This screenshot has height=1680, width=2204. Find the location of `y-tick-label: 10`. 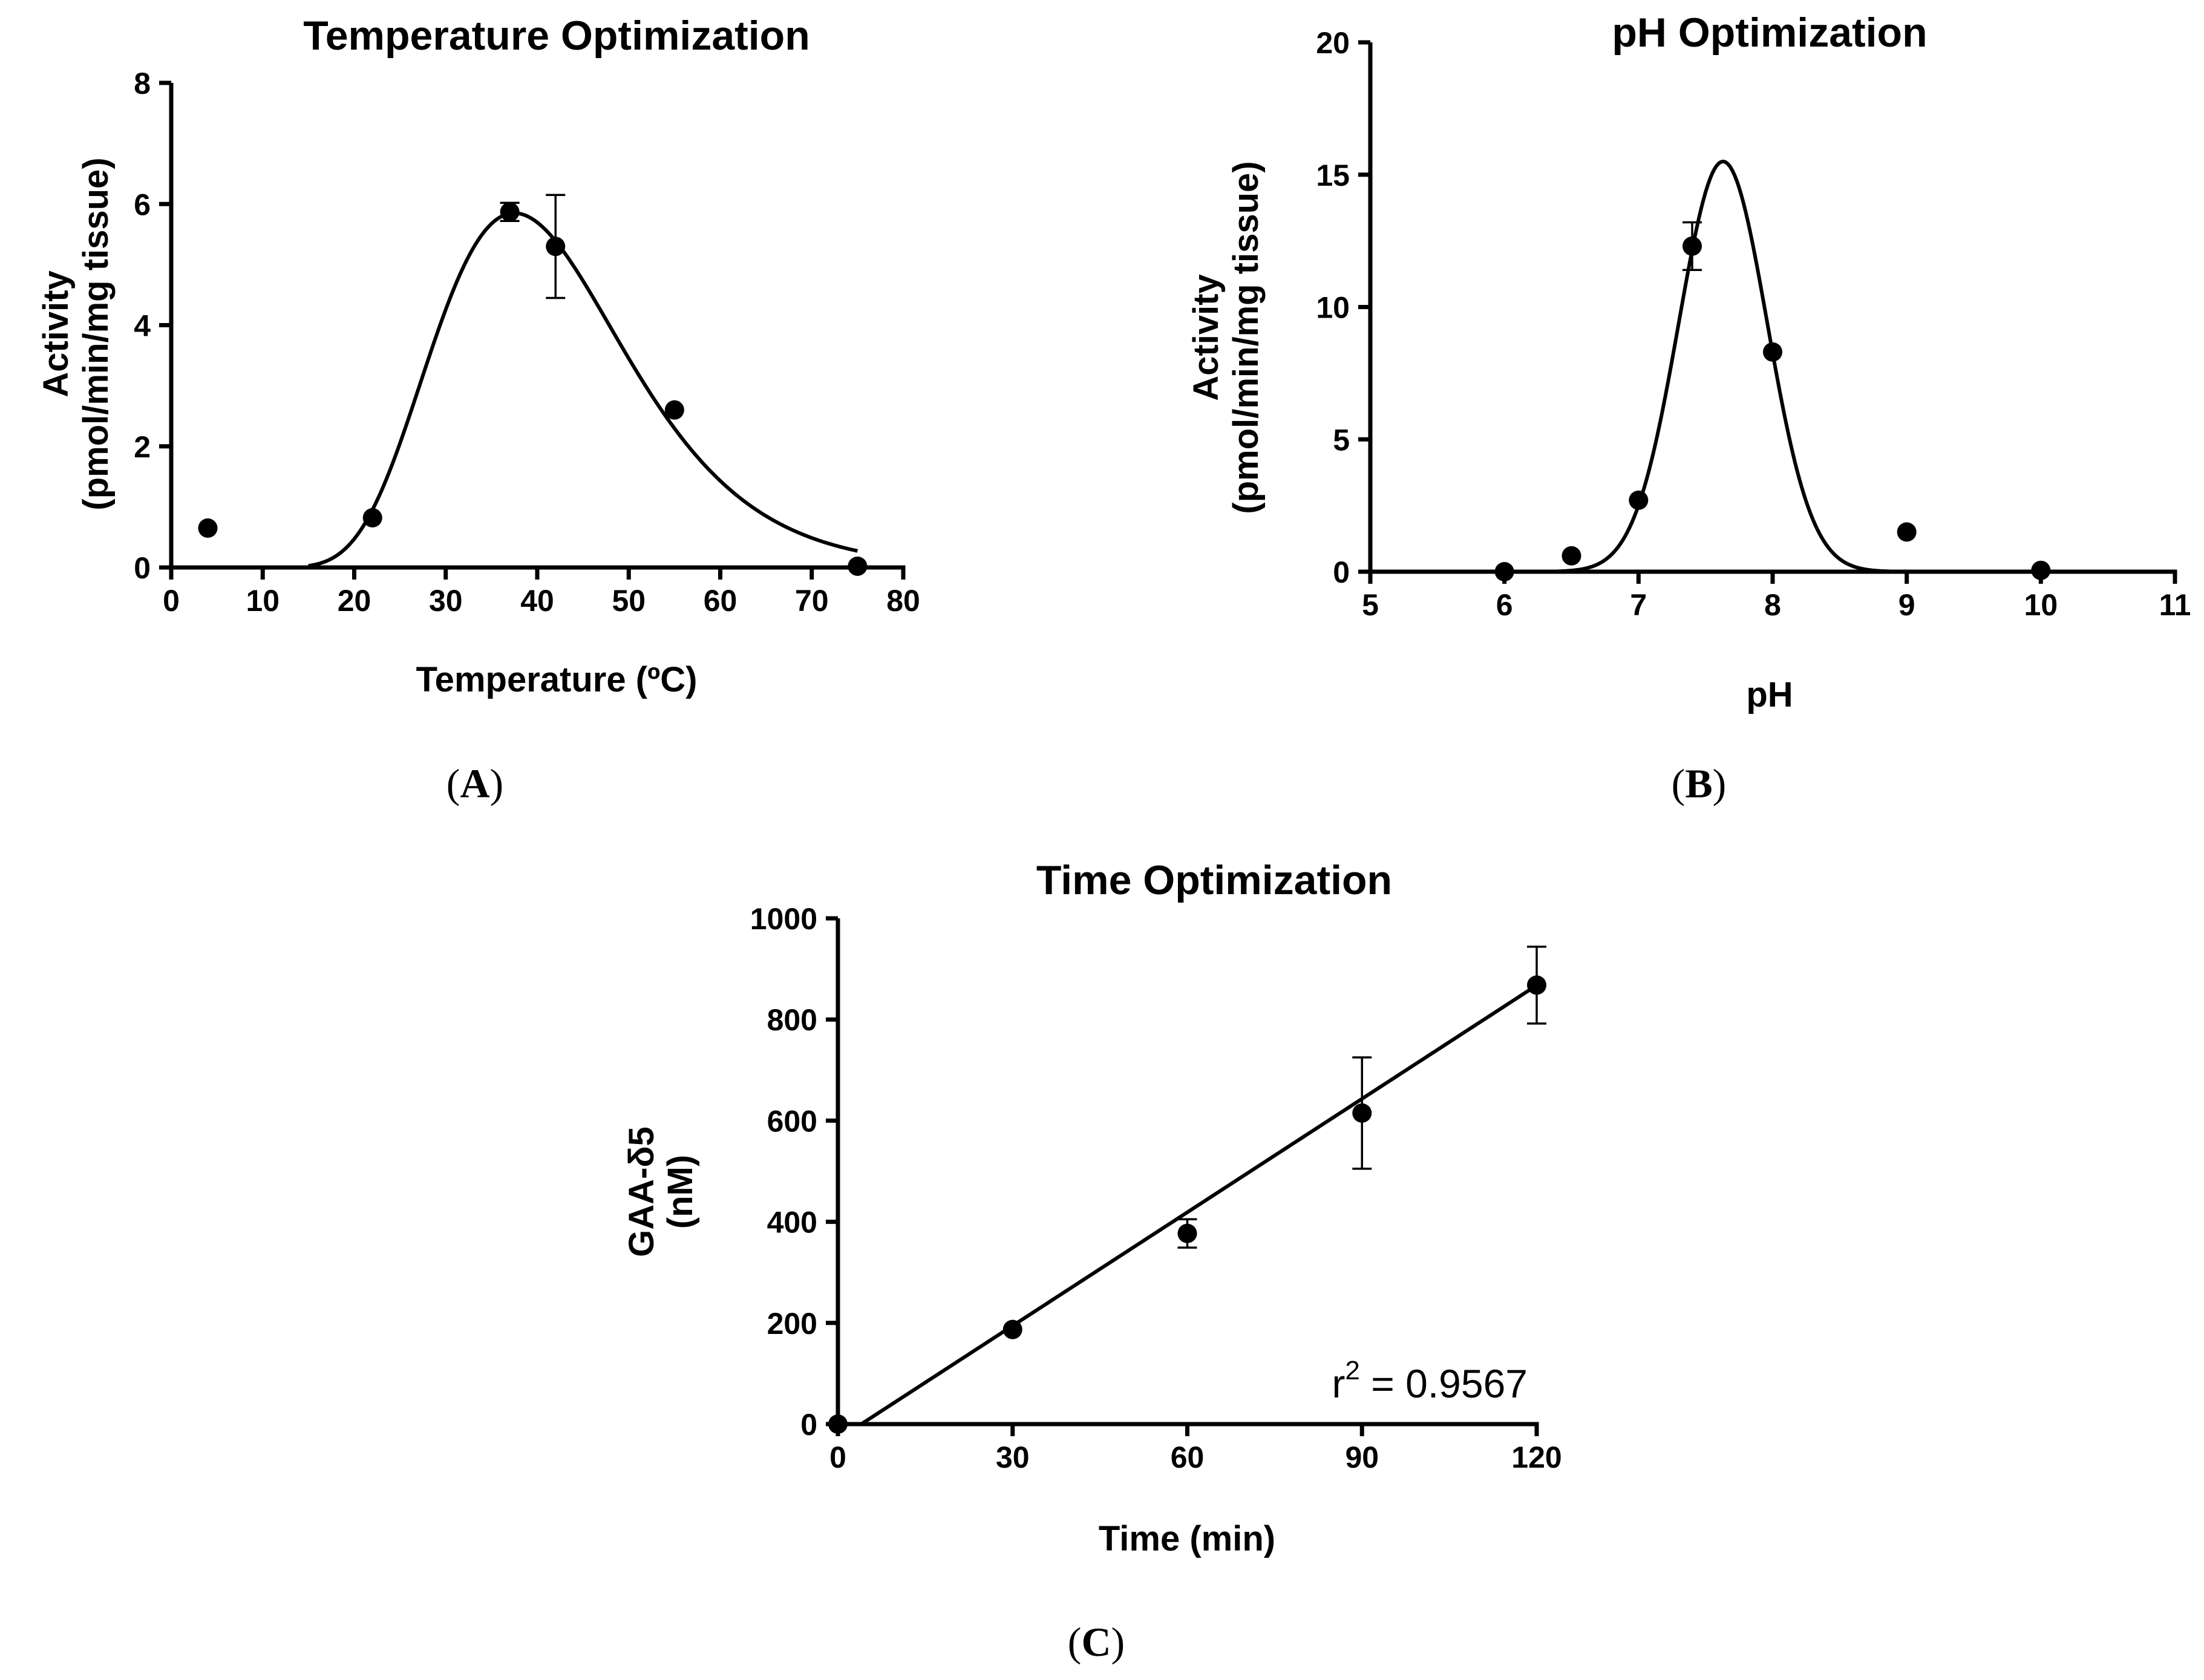

y-tick-label: 10 is located at coordinates (1333, 308).